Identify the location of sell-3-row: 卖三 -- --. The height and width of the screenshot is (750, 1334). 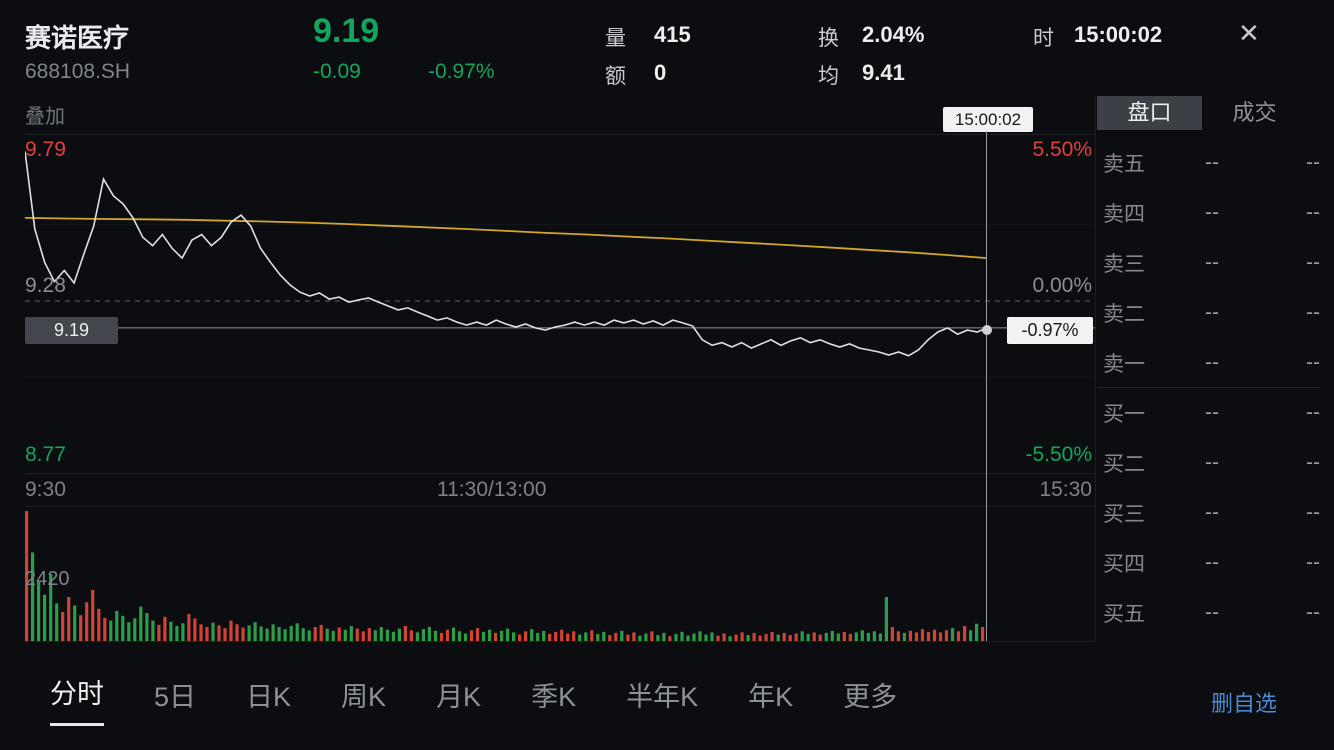
(1214, 263).